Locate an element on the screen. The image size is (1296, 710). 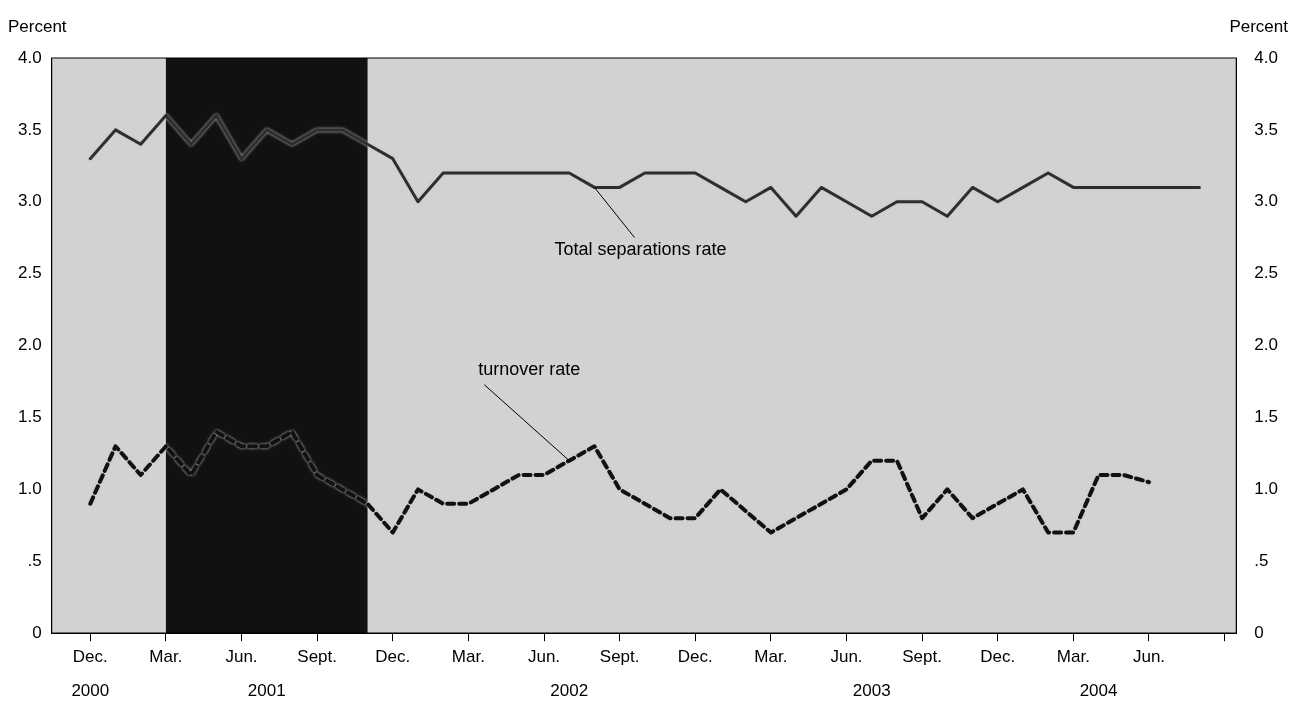
y2-tick-label: 3.5 is located at coordinates (1266, 129).